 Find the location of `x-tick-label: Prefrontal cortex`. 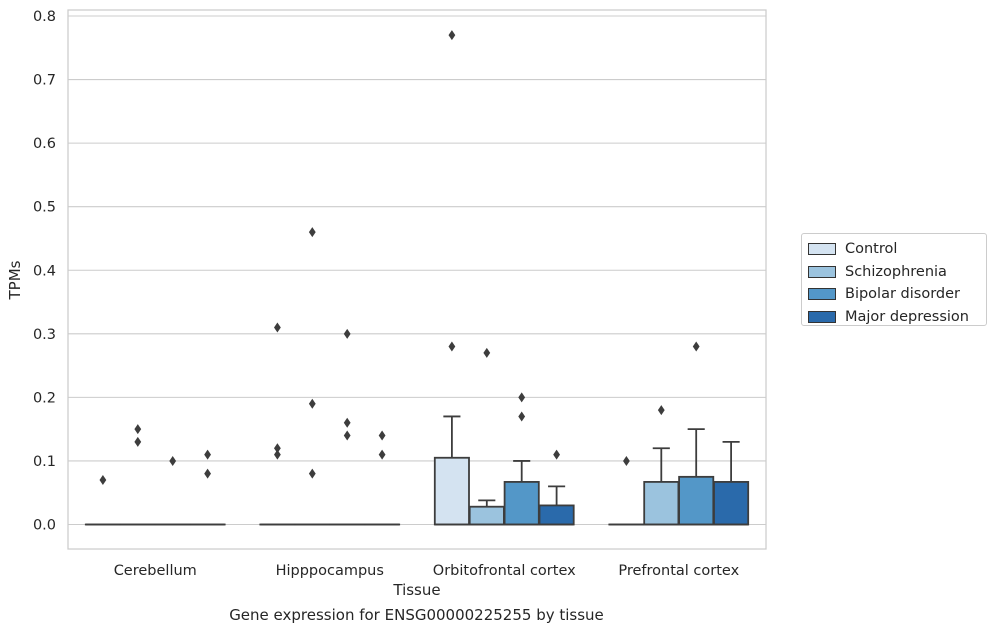

x-tick-label: Prefrontal cortex is located at coordinates (678, 571).